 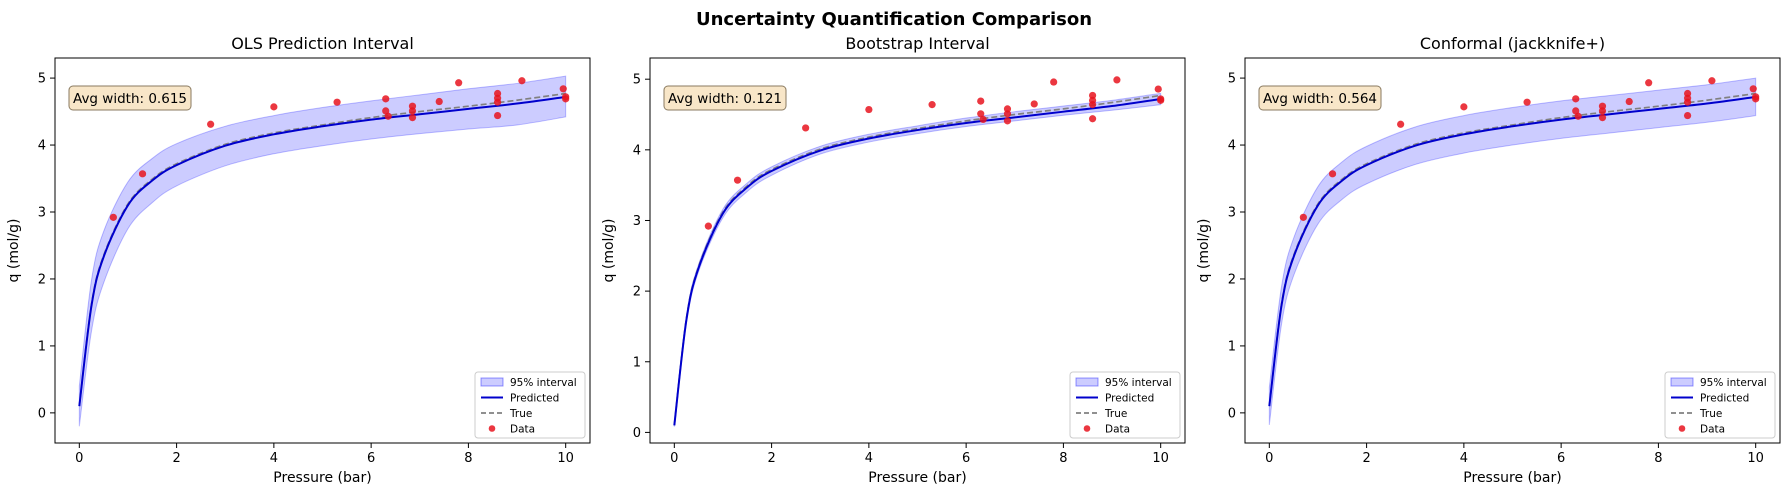 What do you see at coordinates (1755, 458) in the screenshot?
I see `x-tick-label: 10` at bounding box center [1755, 458].